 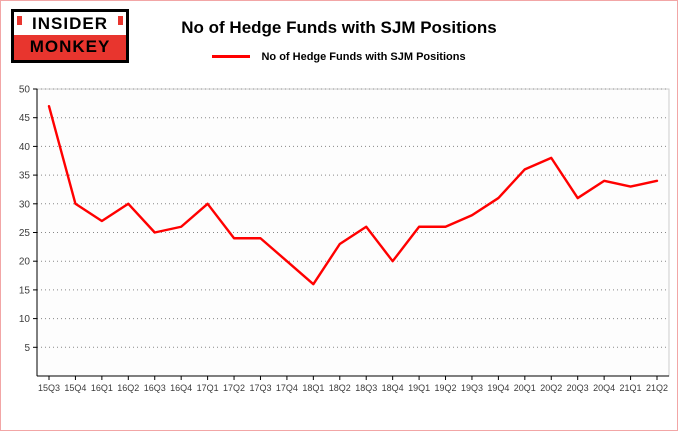 What do you see at coordinates (25, 290) in the screenshot?
I see `y-tick-label: 15` at bounding box center [25, 290].